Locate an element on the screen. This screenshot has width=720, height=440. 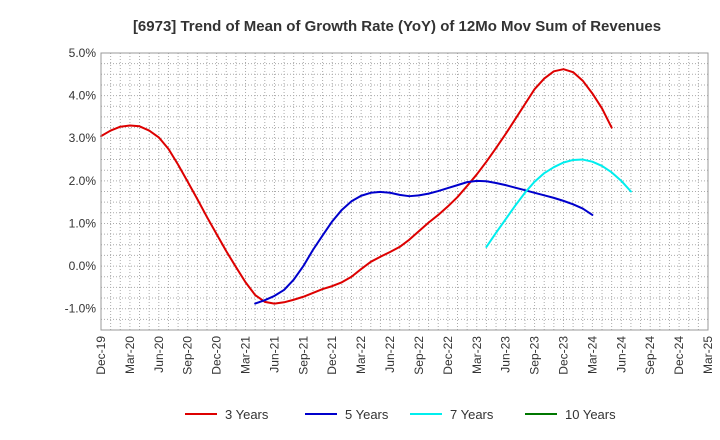
x-tick-label: Mar-22 is located at coordinates (361, 355).